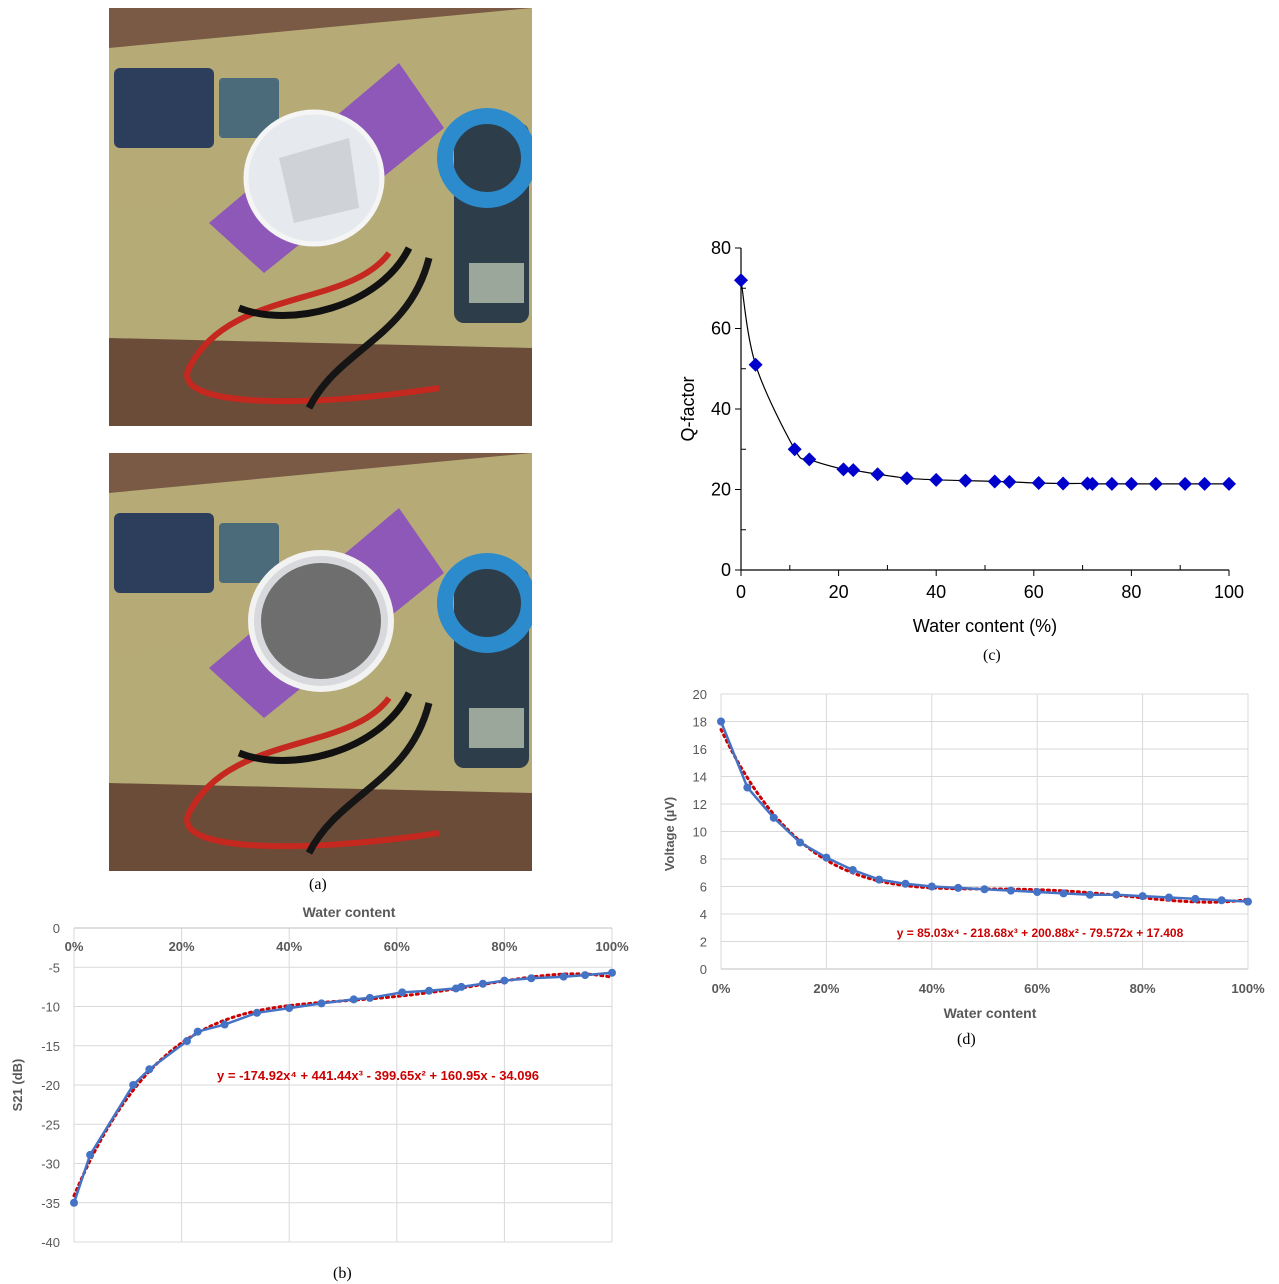  What do you see at coordinates (1034, 592) in the screenshot?
I see `chart-c-xtick: 60` at bounding box center [1034, 592].